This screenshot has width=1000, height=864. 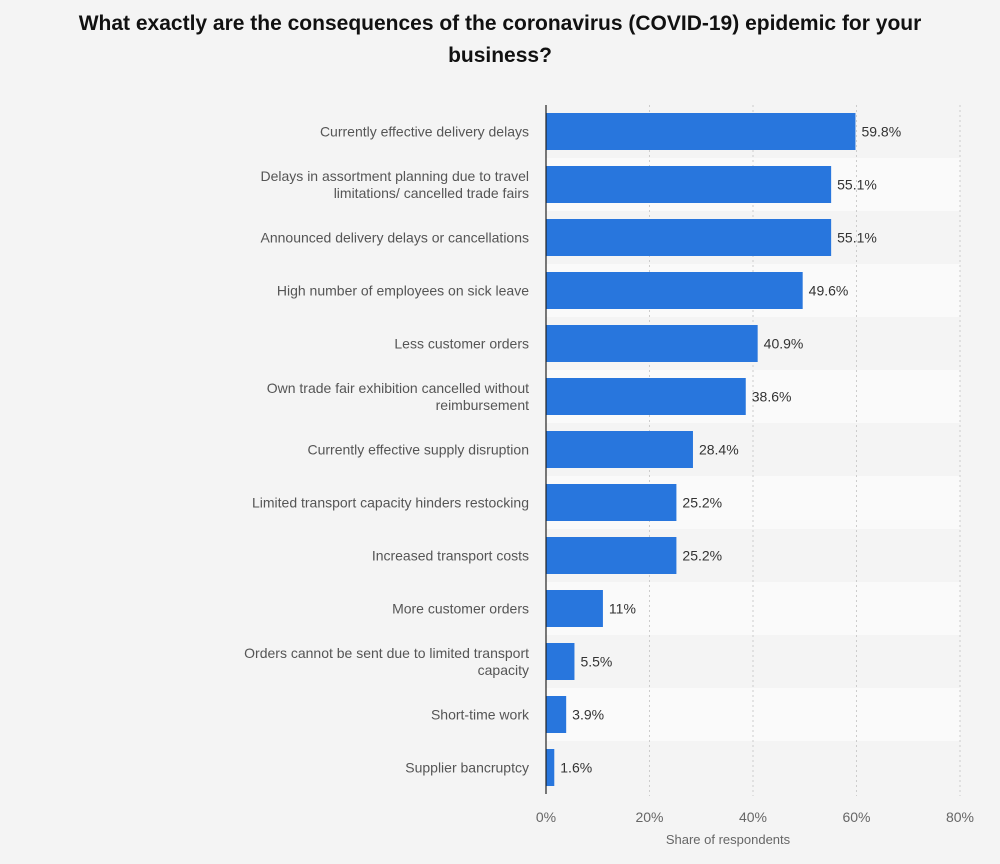 I want to click on category-label: Short-time work, so click(x=480, y=715).